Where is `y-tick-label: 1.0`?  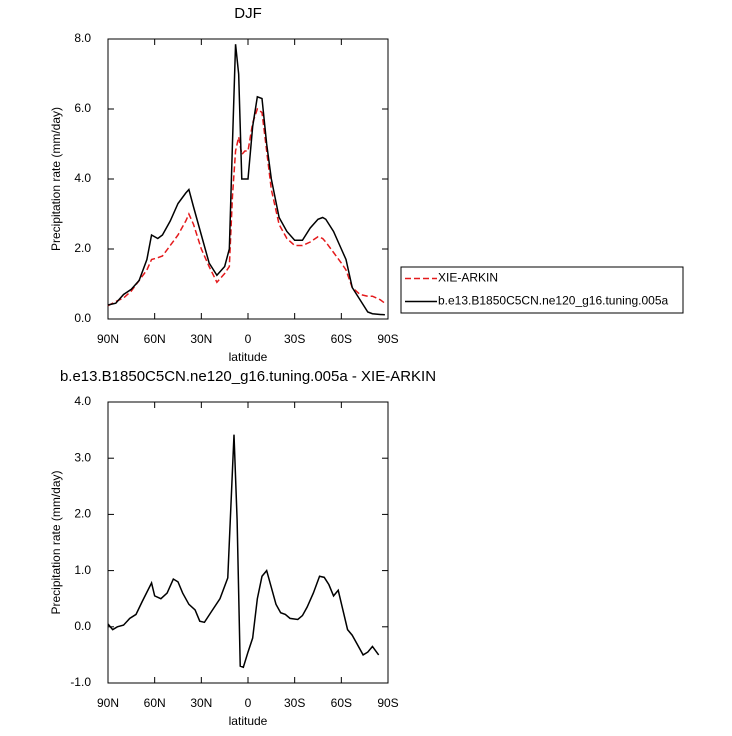 y-tick-label: 1.0 is located at coordinates (82, 570).